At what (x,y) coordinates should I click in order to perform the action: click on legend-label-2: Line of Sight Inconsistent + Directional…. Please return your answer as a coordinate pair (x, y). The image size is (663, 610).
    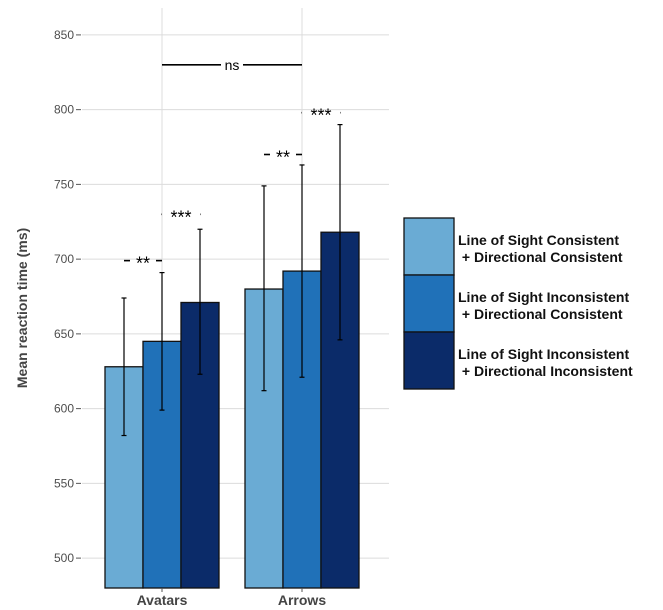
    Looking at the image, I should click on (543, 305).